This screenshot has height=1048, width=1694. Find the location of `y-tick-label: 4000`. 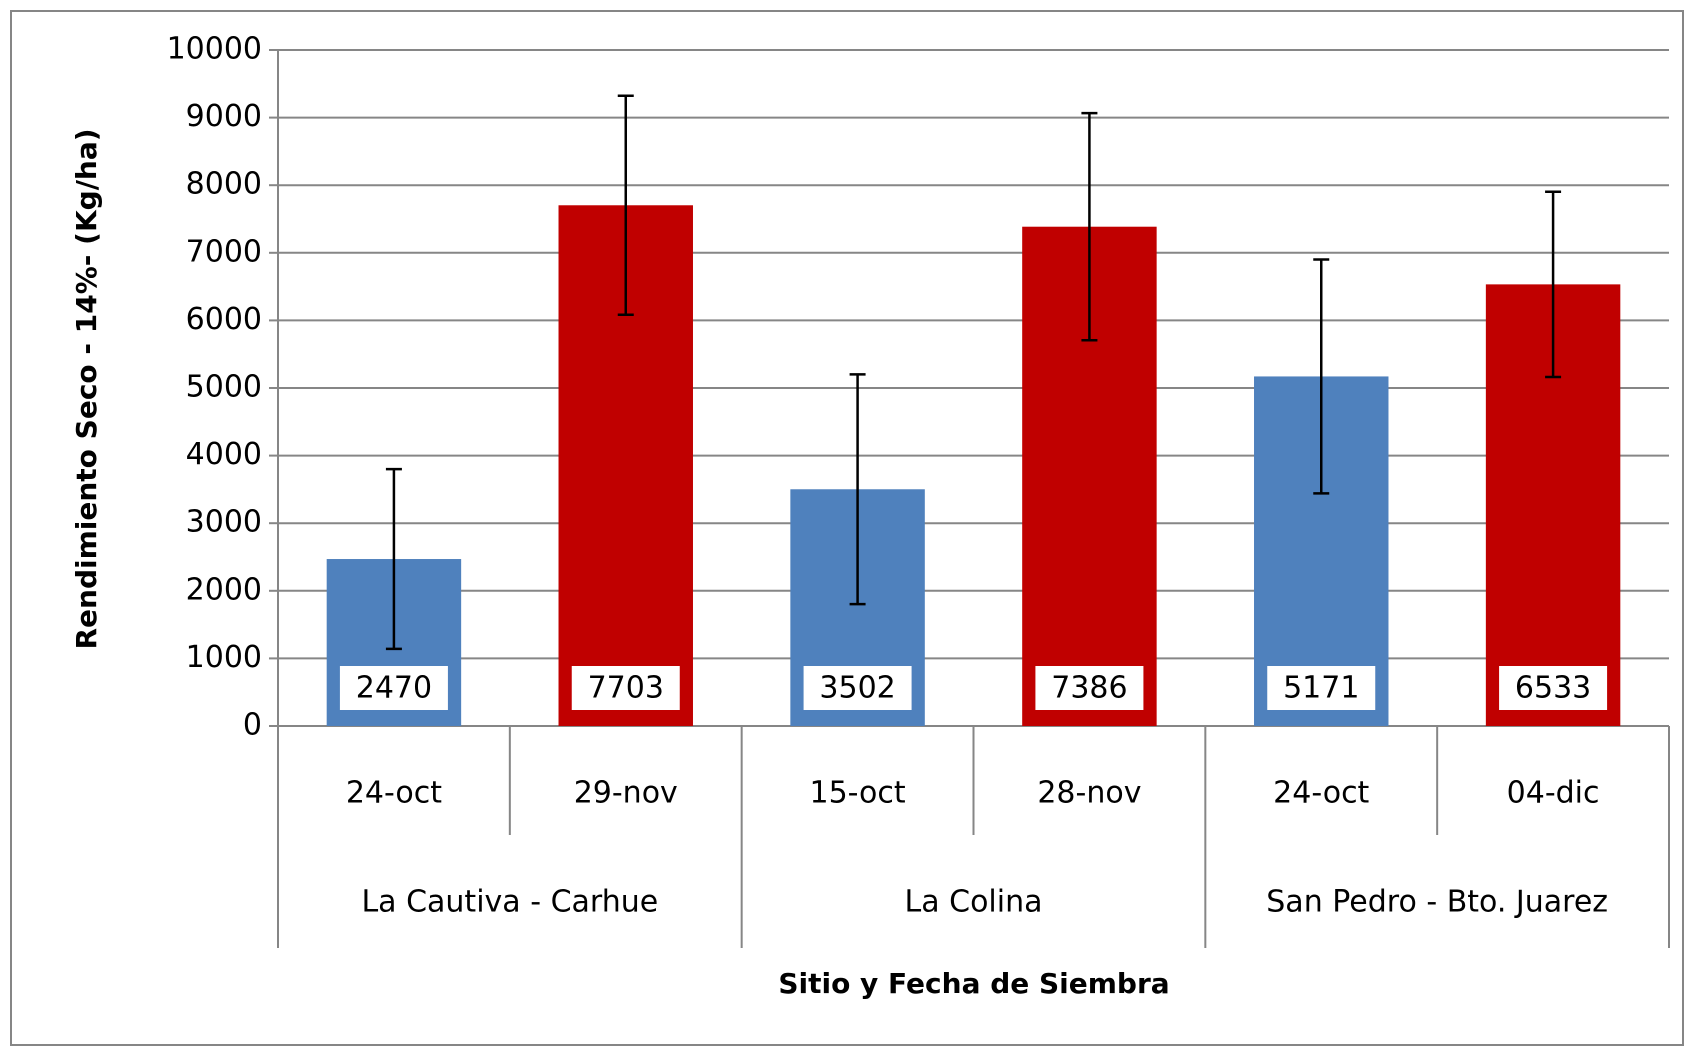

y-tick-label: 4000 is located at coordinates (224, 454).